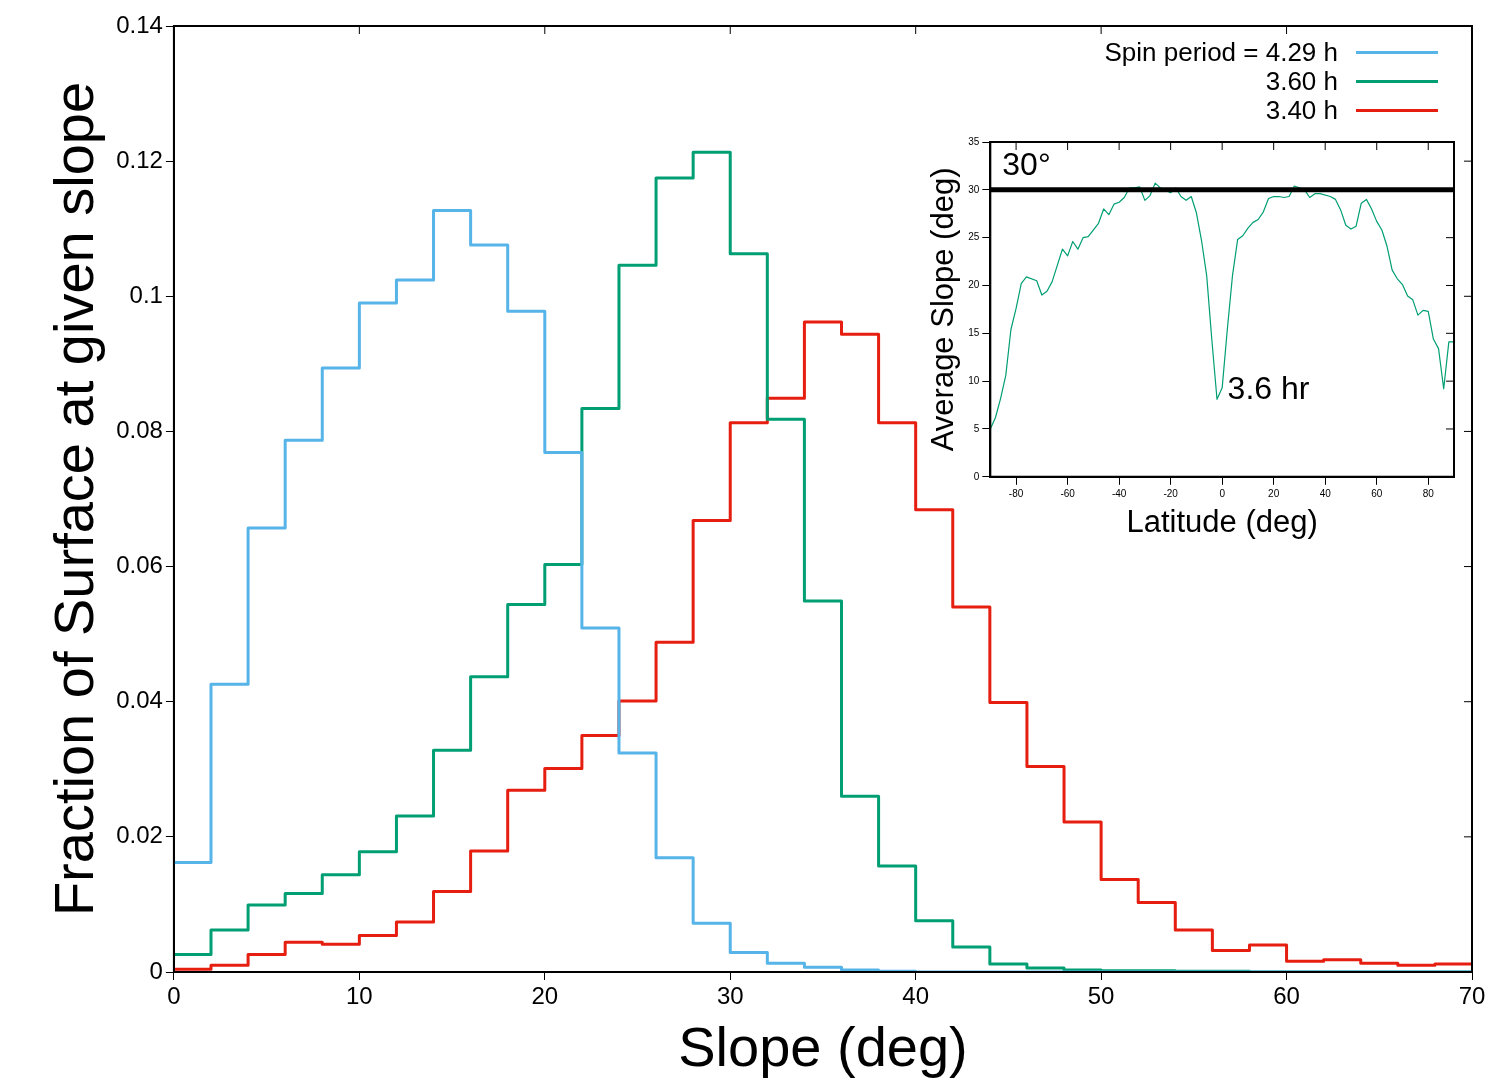 The width and height of the screenshot is (1496, 1086). What do you see at coordinates (1301, 110) in the screenshot?
I see `legend-label: 3.40 h` at bounding box center [1301, 110].